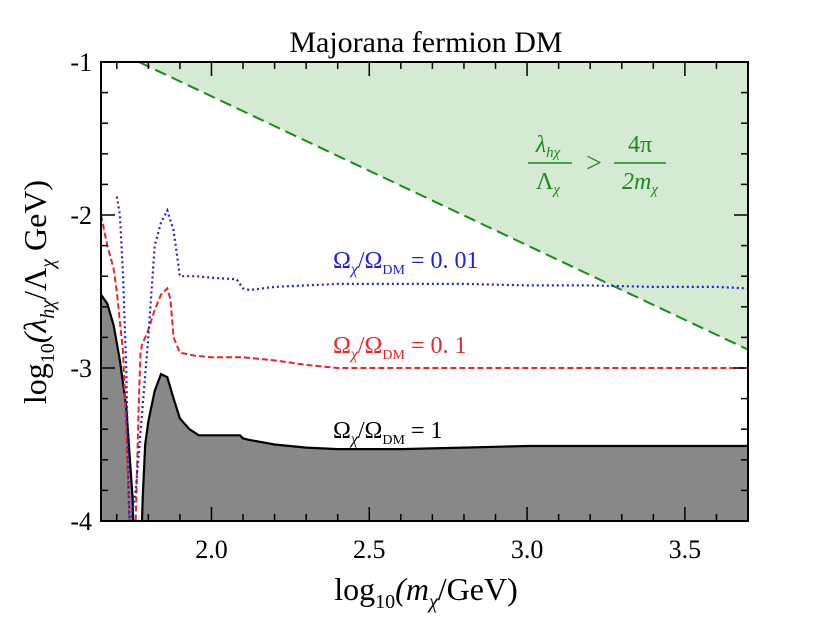 The height and width of the screenshot is (623, 830). I want to click on x-tick-label: 2.0, so click(211, 549).